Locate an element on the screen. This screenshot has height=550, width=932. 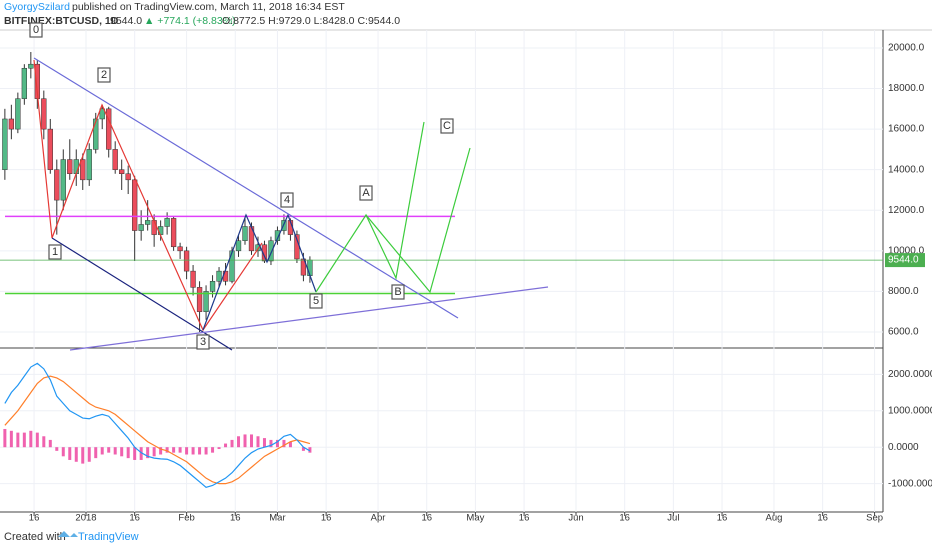
x-tick-label: Mar is located at coordinates (277, 518).